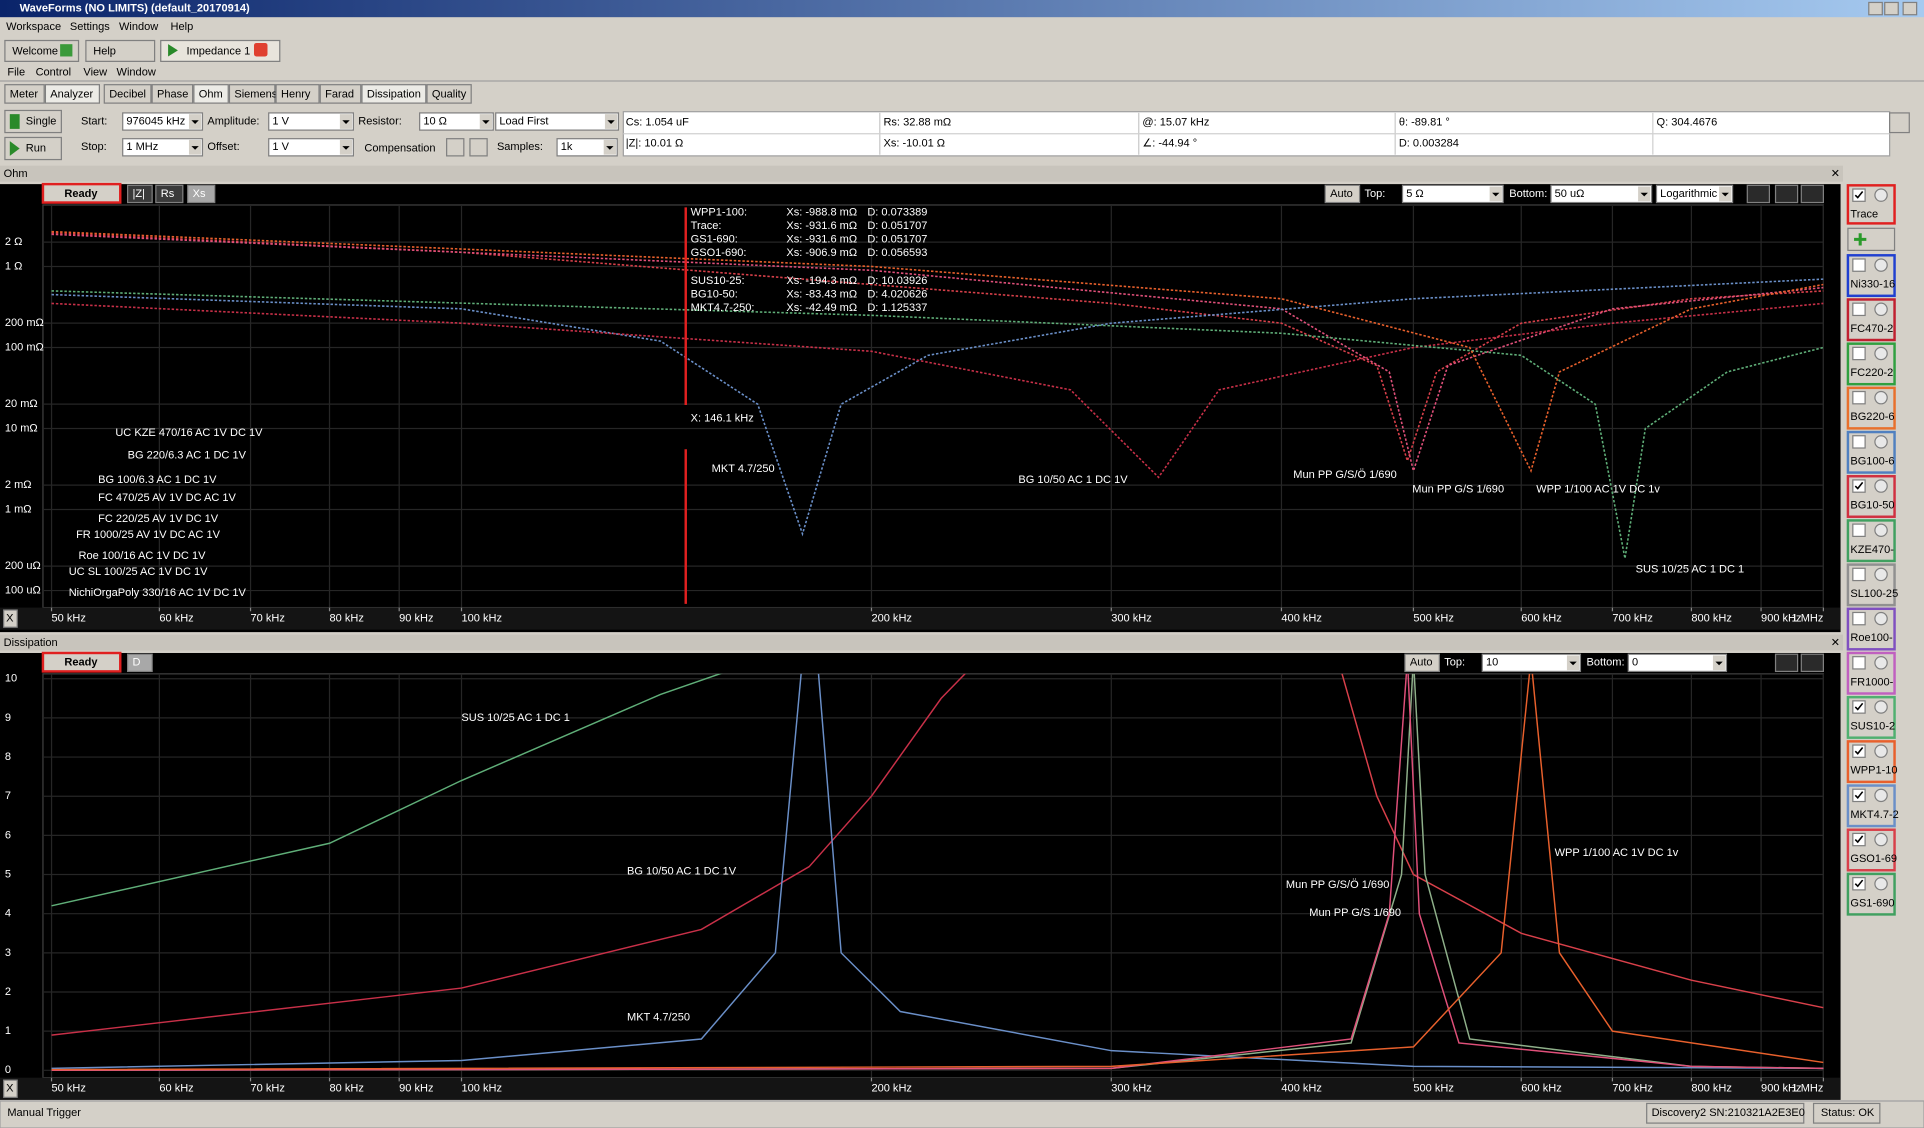  Describe the element at coordinates (143, 556) in the screenshot. I see `trace-annotation: Roe 100/16 AC 1V DC 1V` at that location.